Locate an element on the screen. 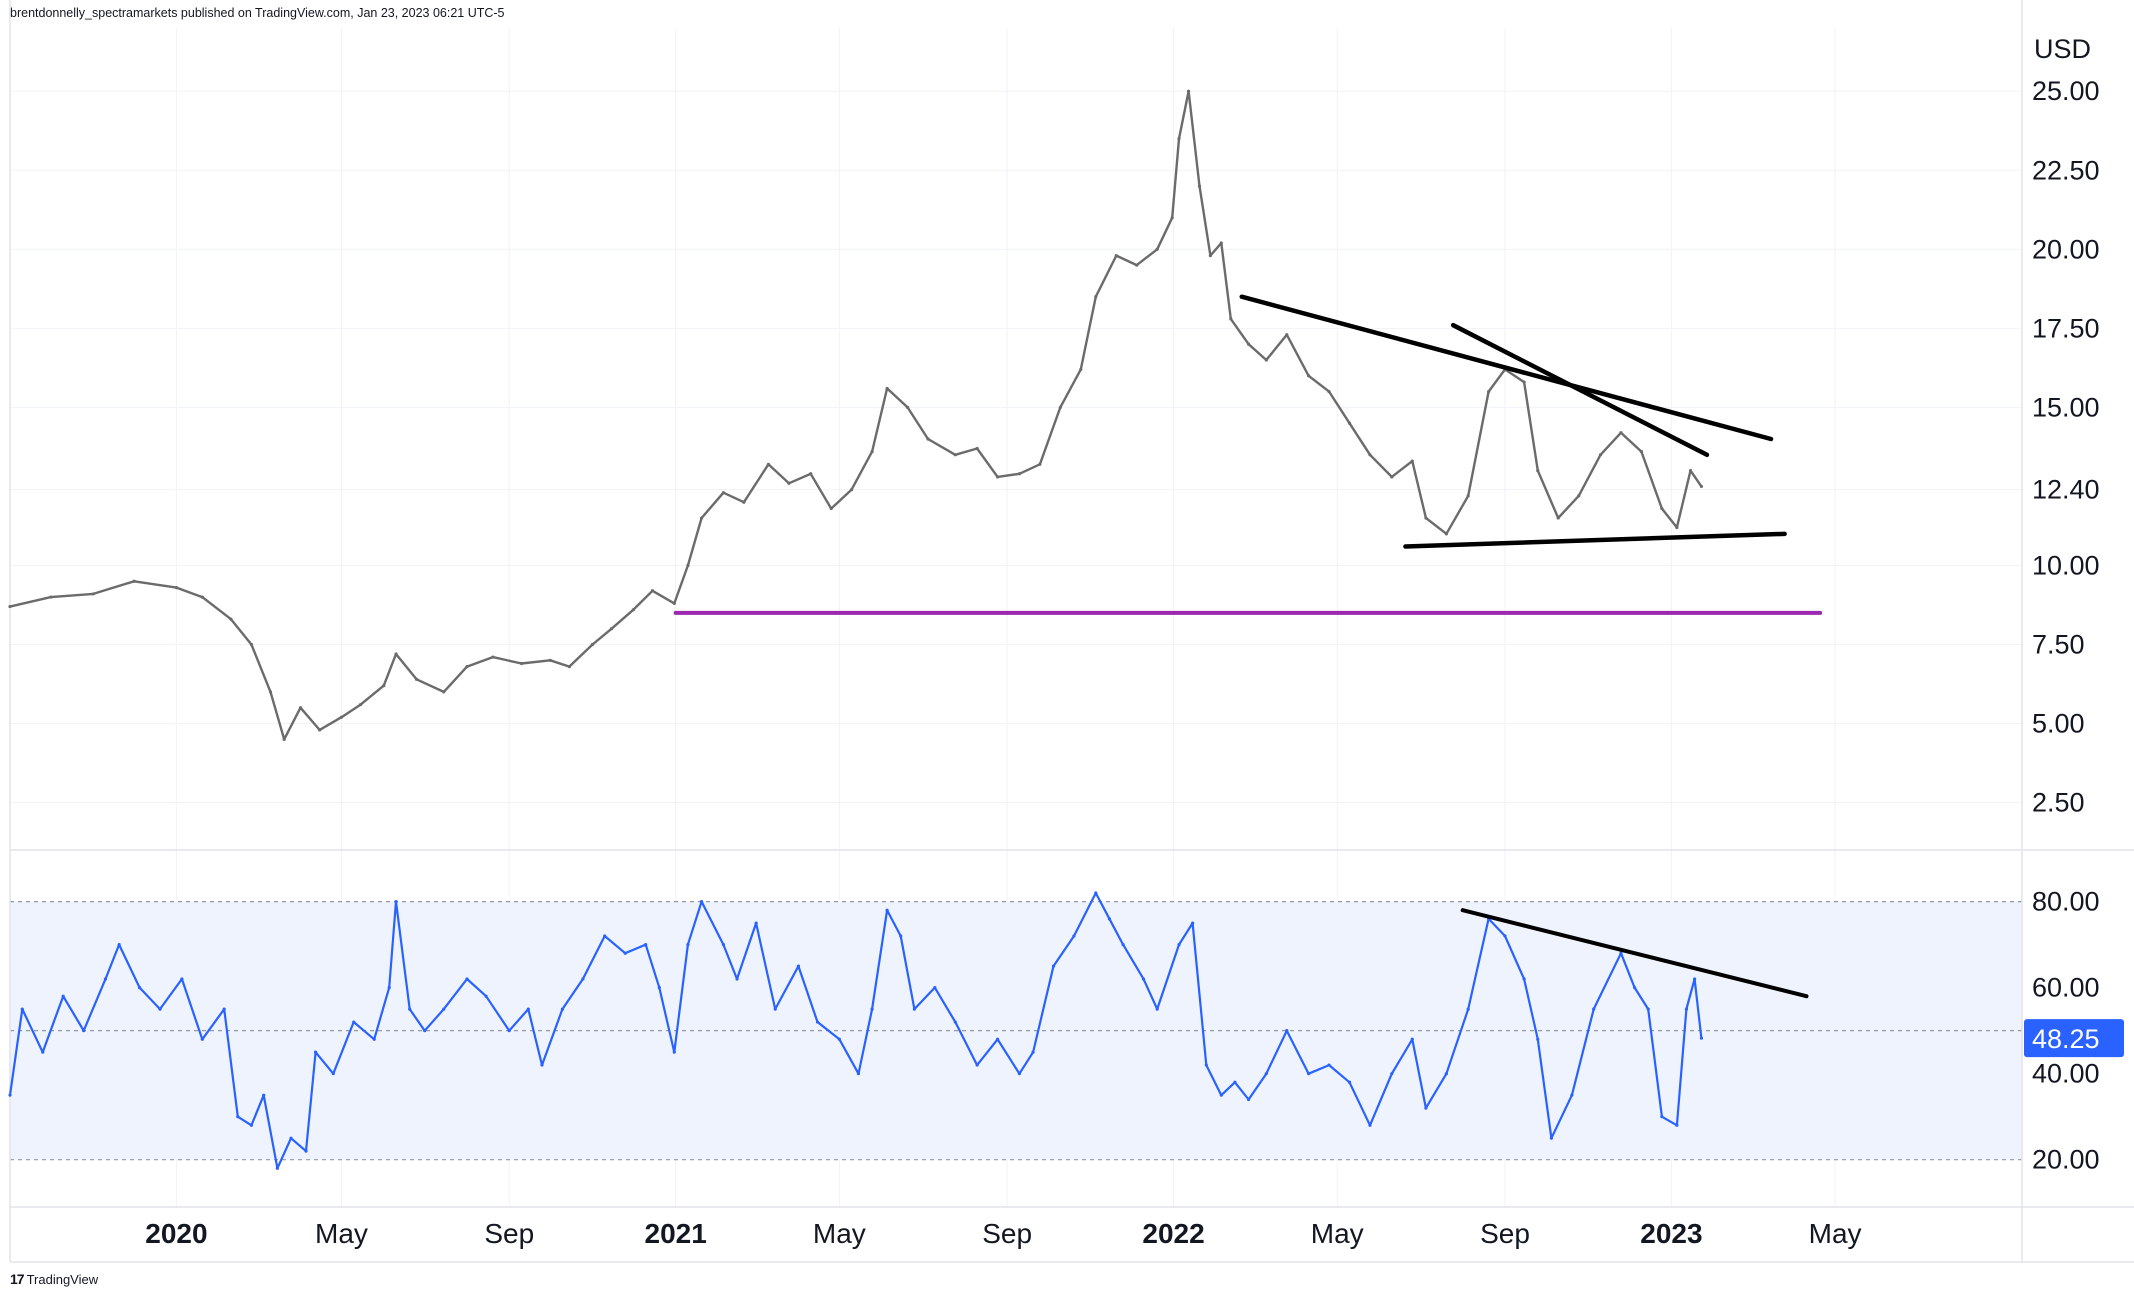  time-axis: 2020 May Sep 2021 May Sep 2022 May Sep 2023 May is located at coordinates (1003, 1233).